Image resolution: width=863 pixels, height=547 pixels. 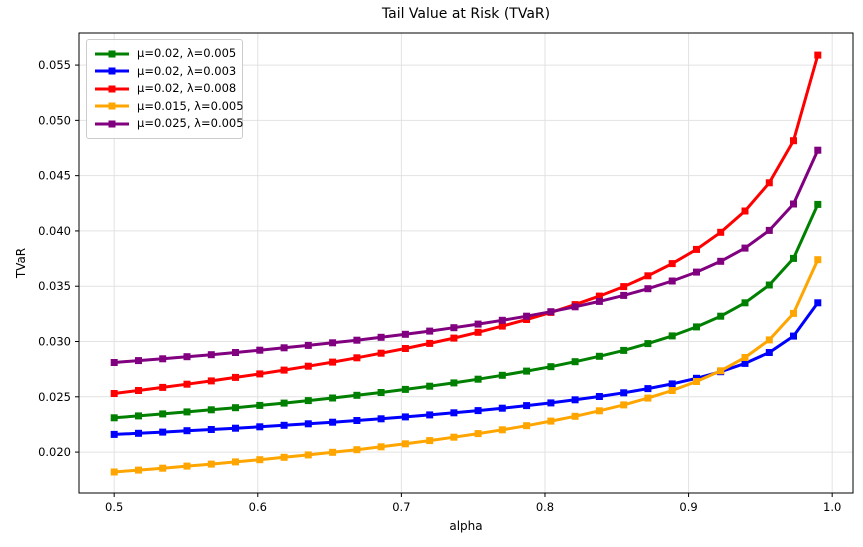 I want to click on legend-item-label: μ=0.02, λ=0.005, so click(x=187, y=53).